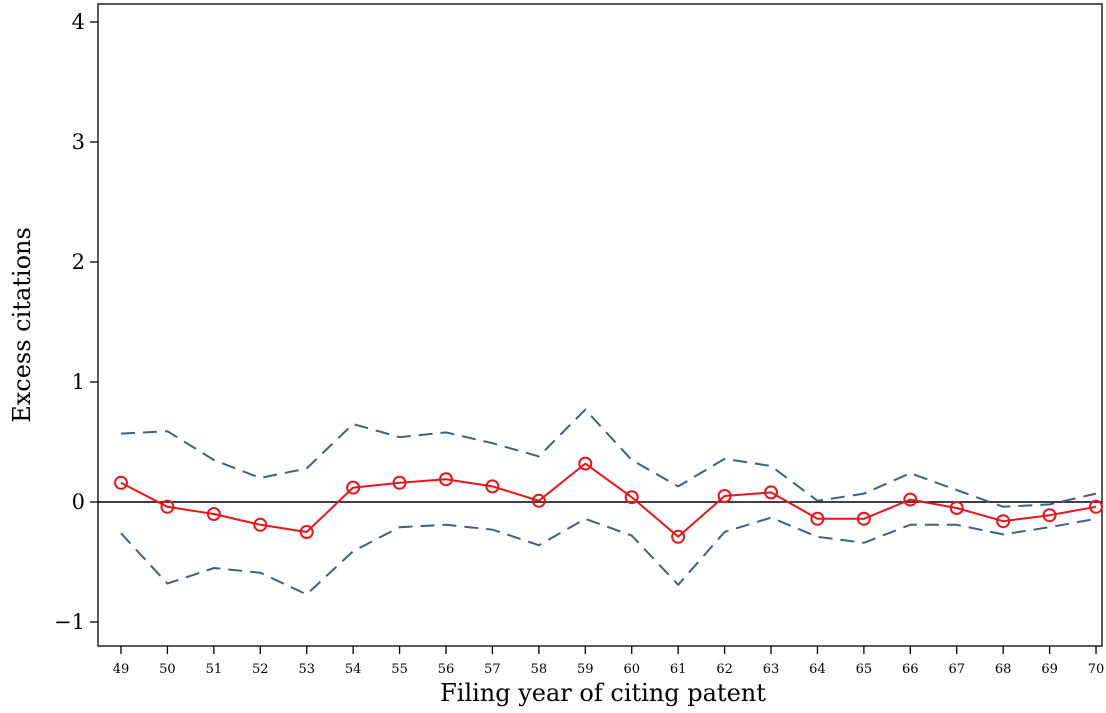 The width and height of the screenshot is (1106, 713). What do you see at coordinates (353, 669) in the screenshot?
I see `x-tick-label: 54` at bounding box center [353, 669].